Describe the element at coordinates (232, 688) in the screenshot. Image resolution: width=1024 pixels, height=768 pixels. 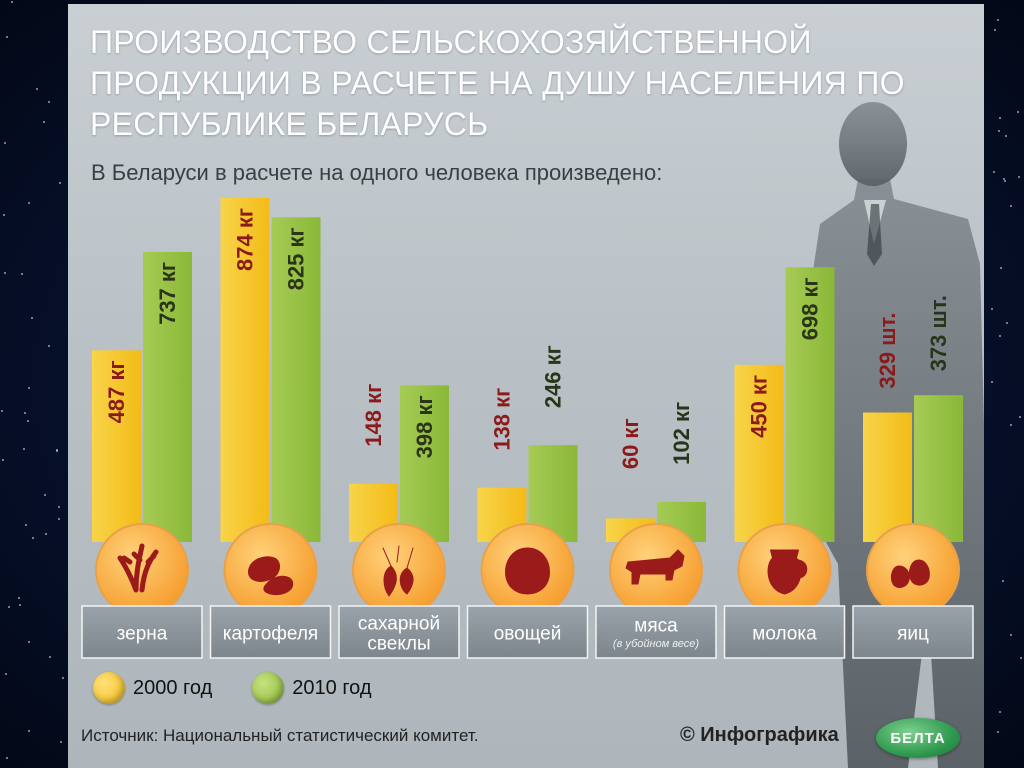
I see `legend: 2000 год 2010 год` at that location.